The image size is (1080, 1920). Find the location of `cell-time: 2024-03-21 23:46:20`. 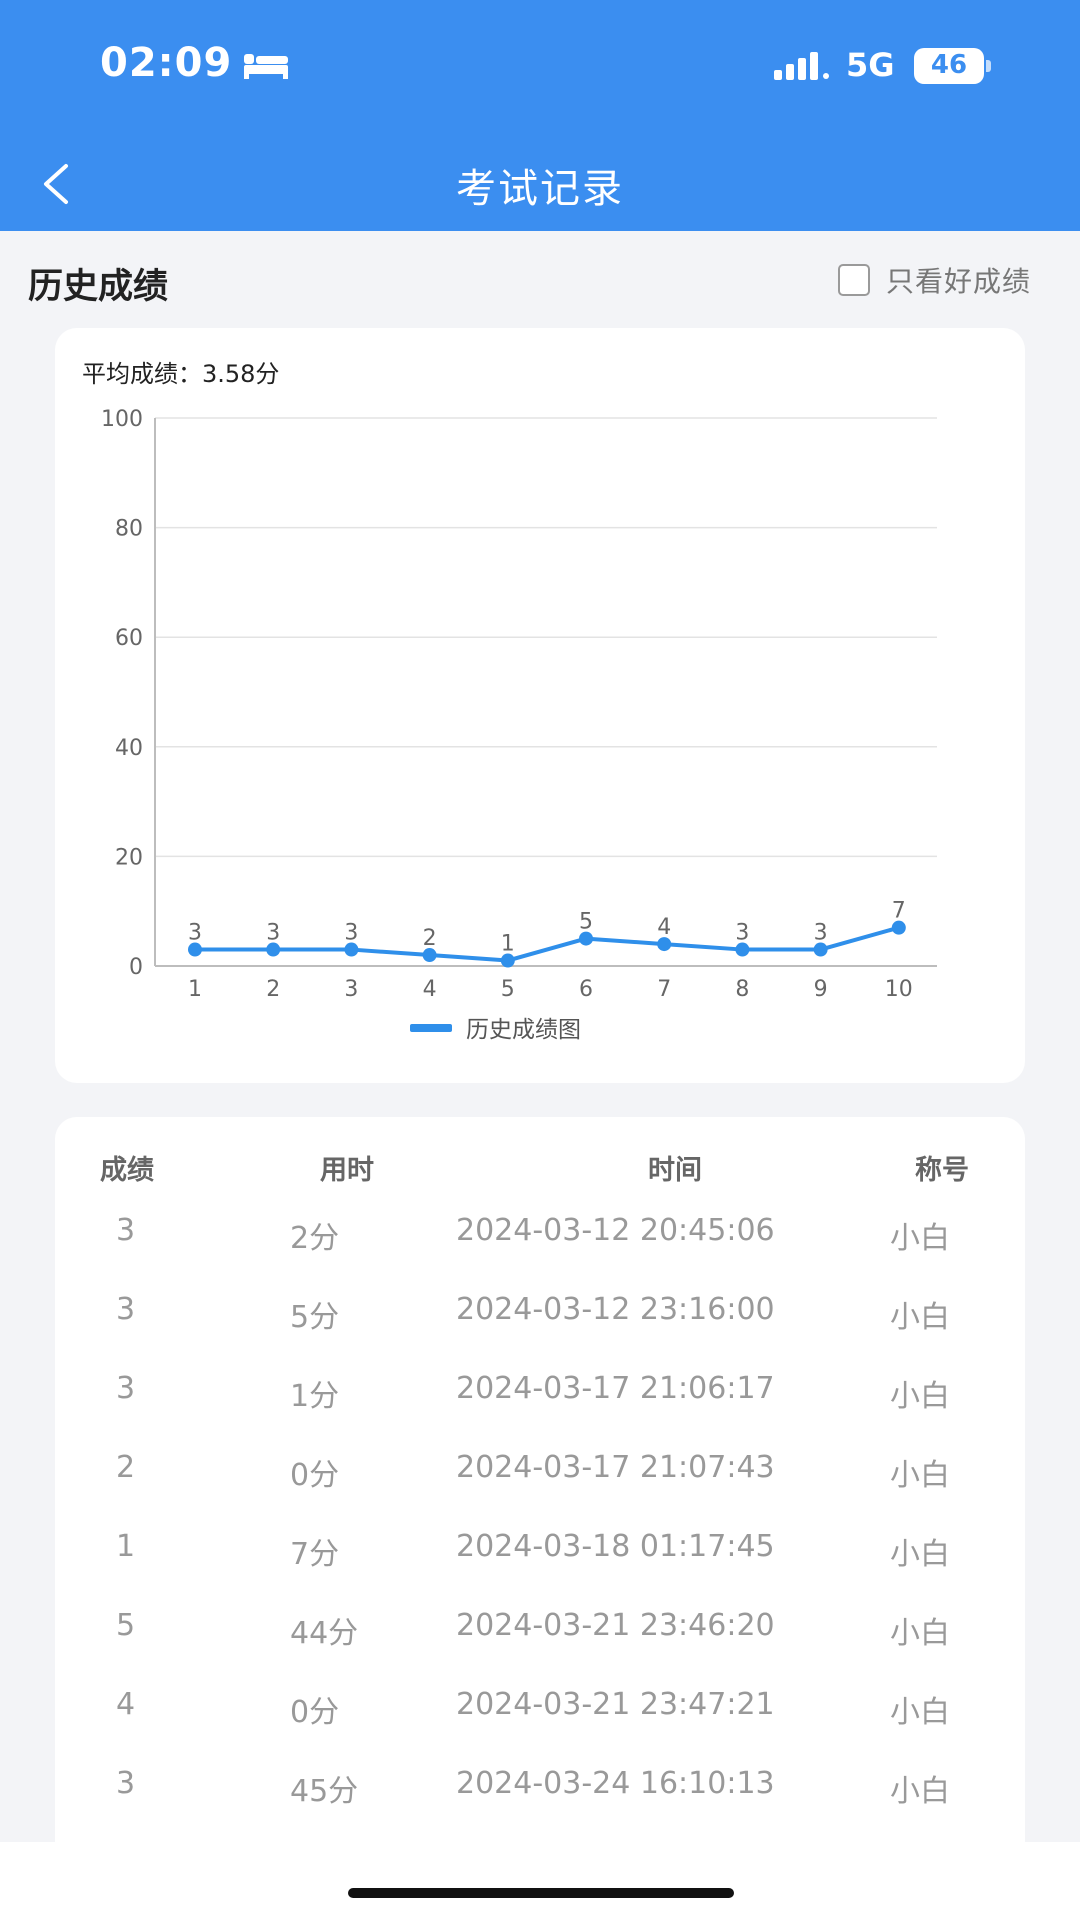

cell-time: 2024-03-21 23:46:20 is located at coordinates (615, 1625).